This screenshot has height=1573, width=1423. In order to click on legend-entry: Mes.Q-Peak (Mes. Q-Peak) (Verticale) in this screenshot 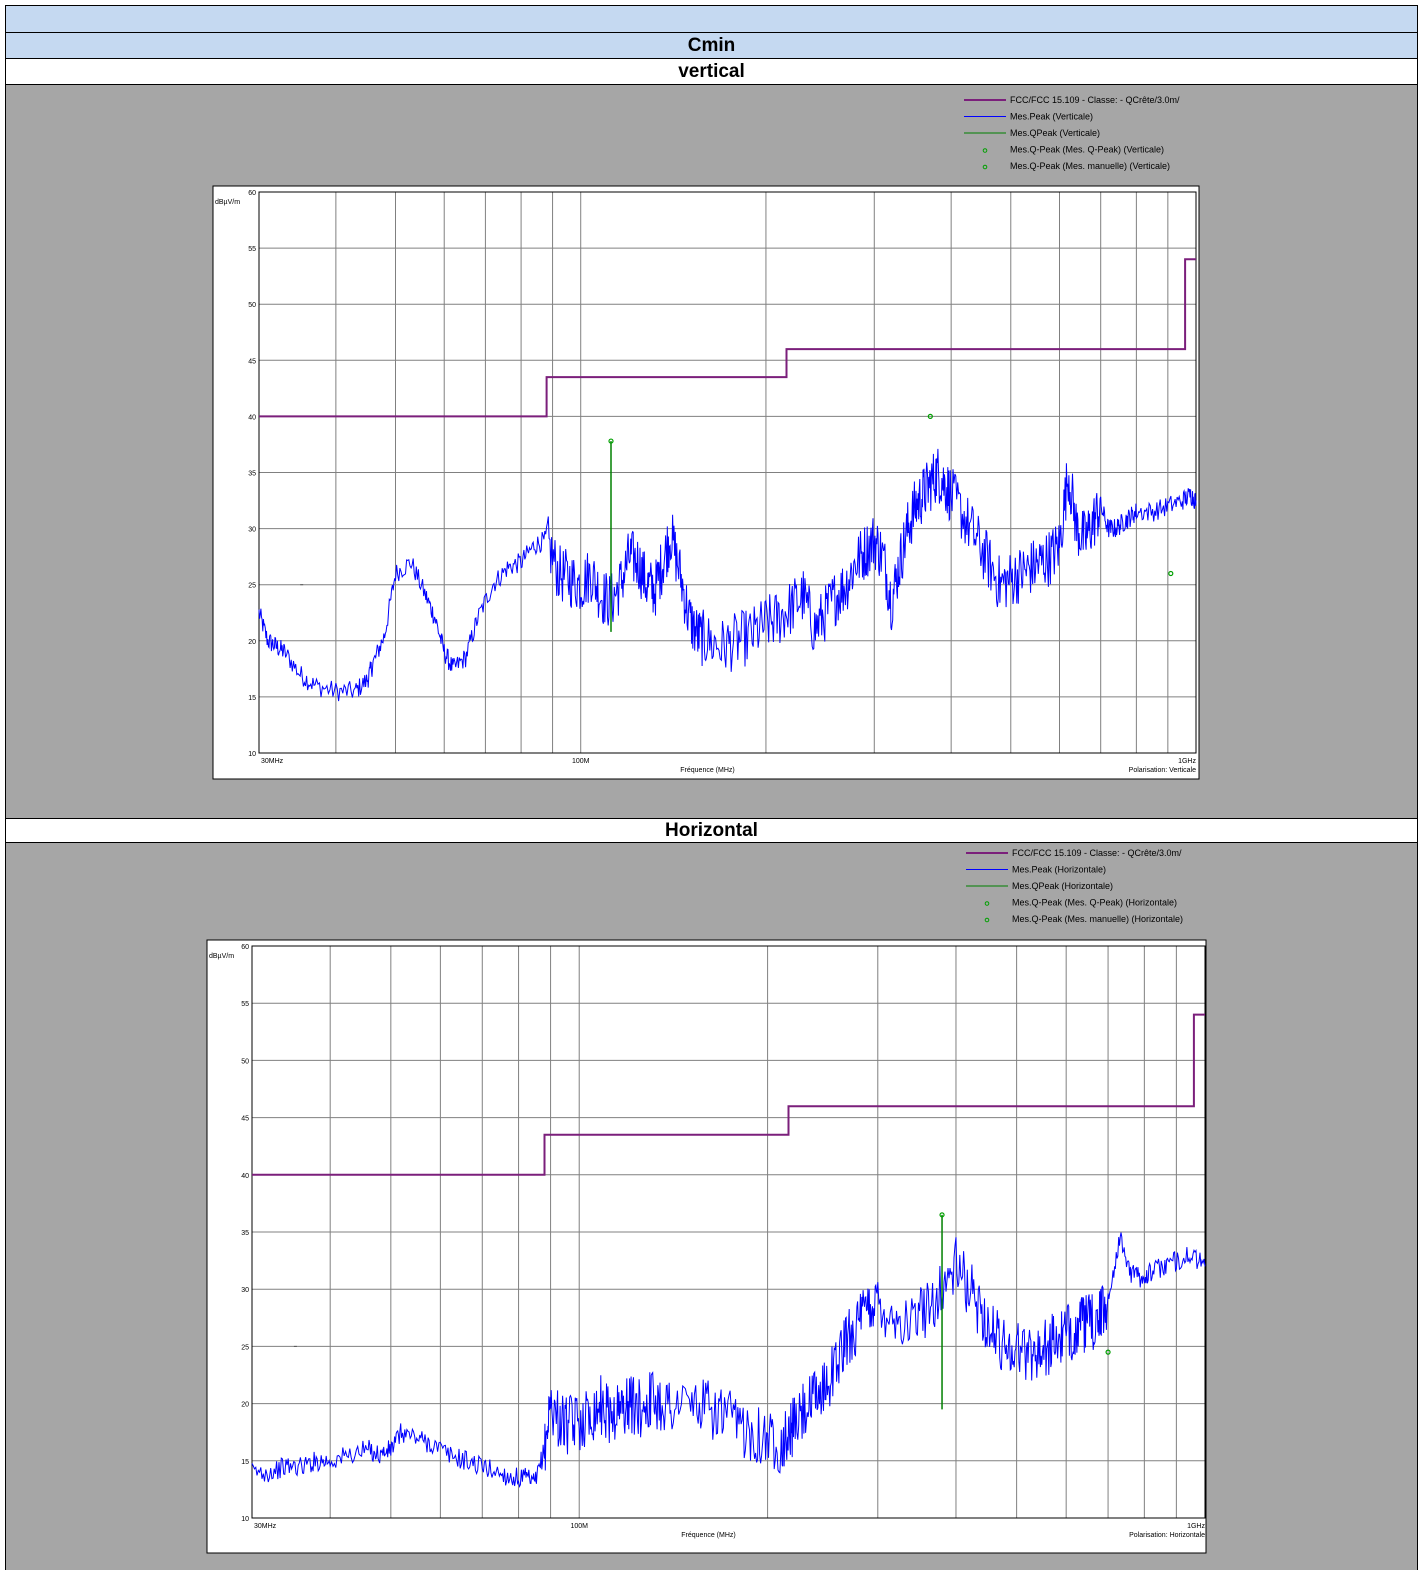, I will do `click(1087, 150)`.